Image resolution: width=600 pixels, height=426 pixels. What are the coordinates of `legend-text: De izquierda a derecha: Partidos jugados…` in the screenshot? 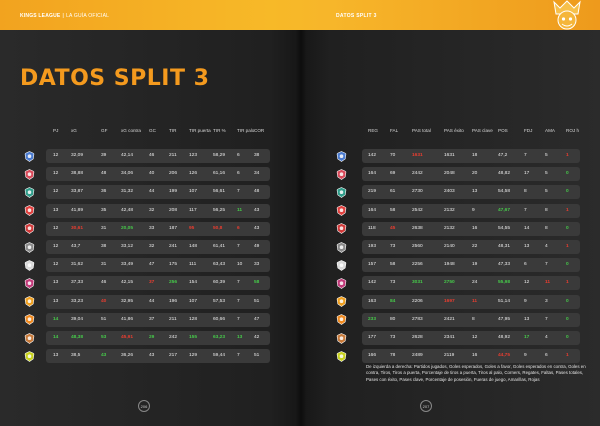 It's located at (476, 373).